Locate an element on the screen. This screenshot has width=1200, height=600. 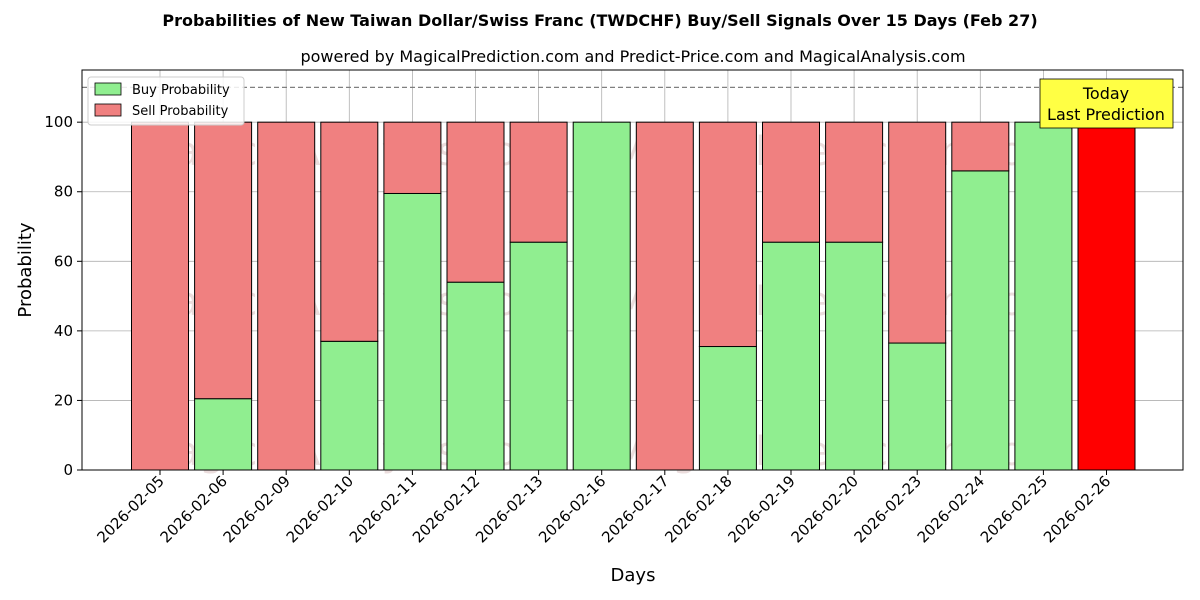
x-tick-label: 2026-02-19 is located at coordinates (761, 509).